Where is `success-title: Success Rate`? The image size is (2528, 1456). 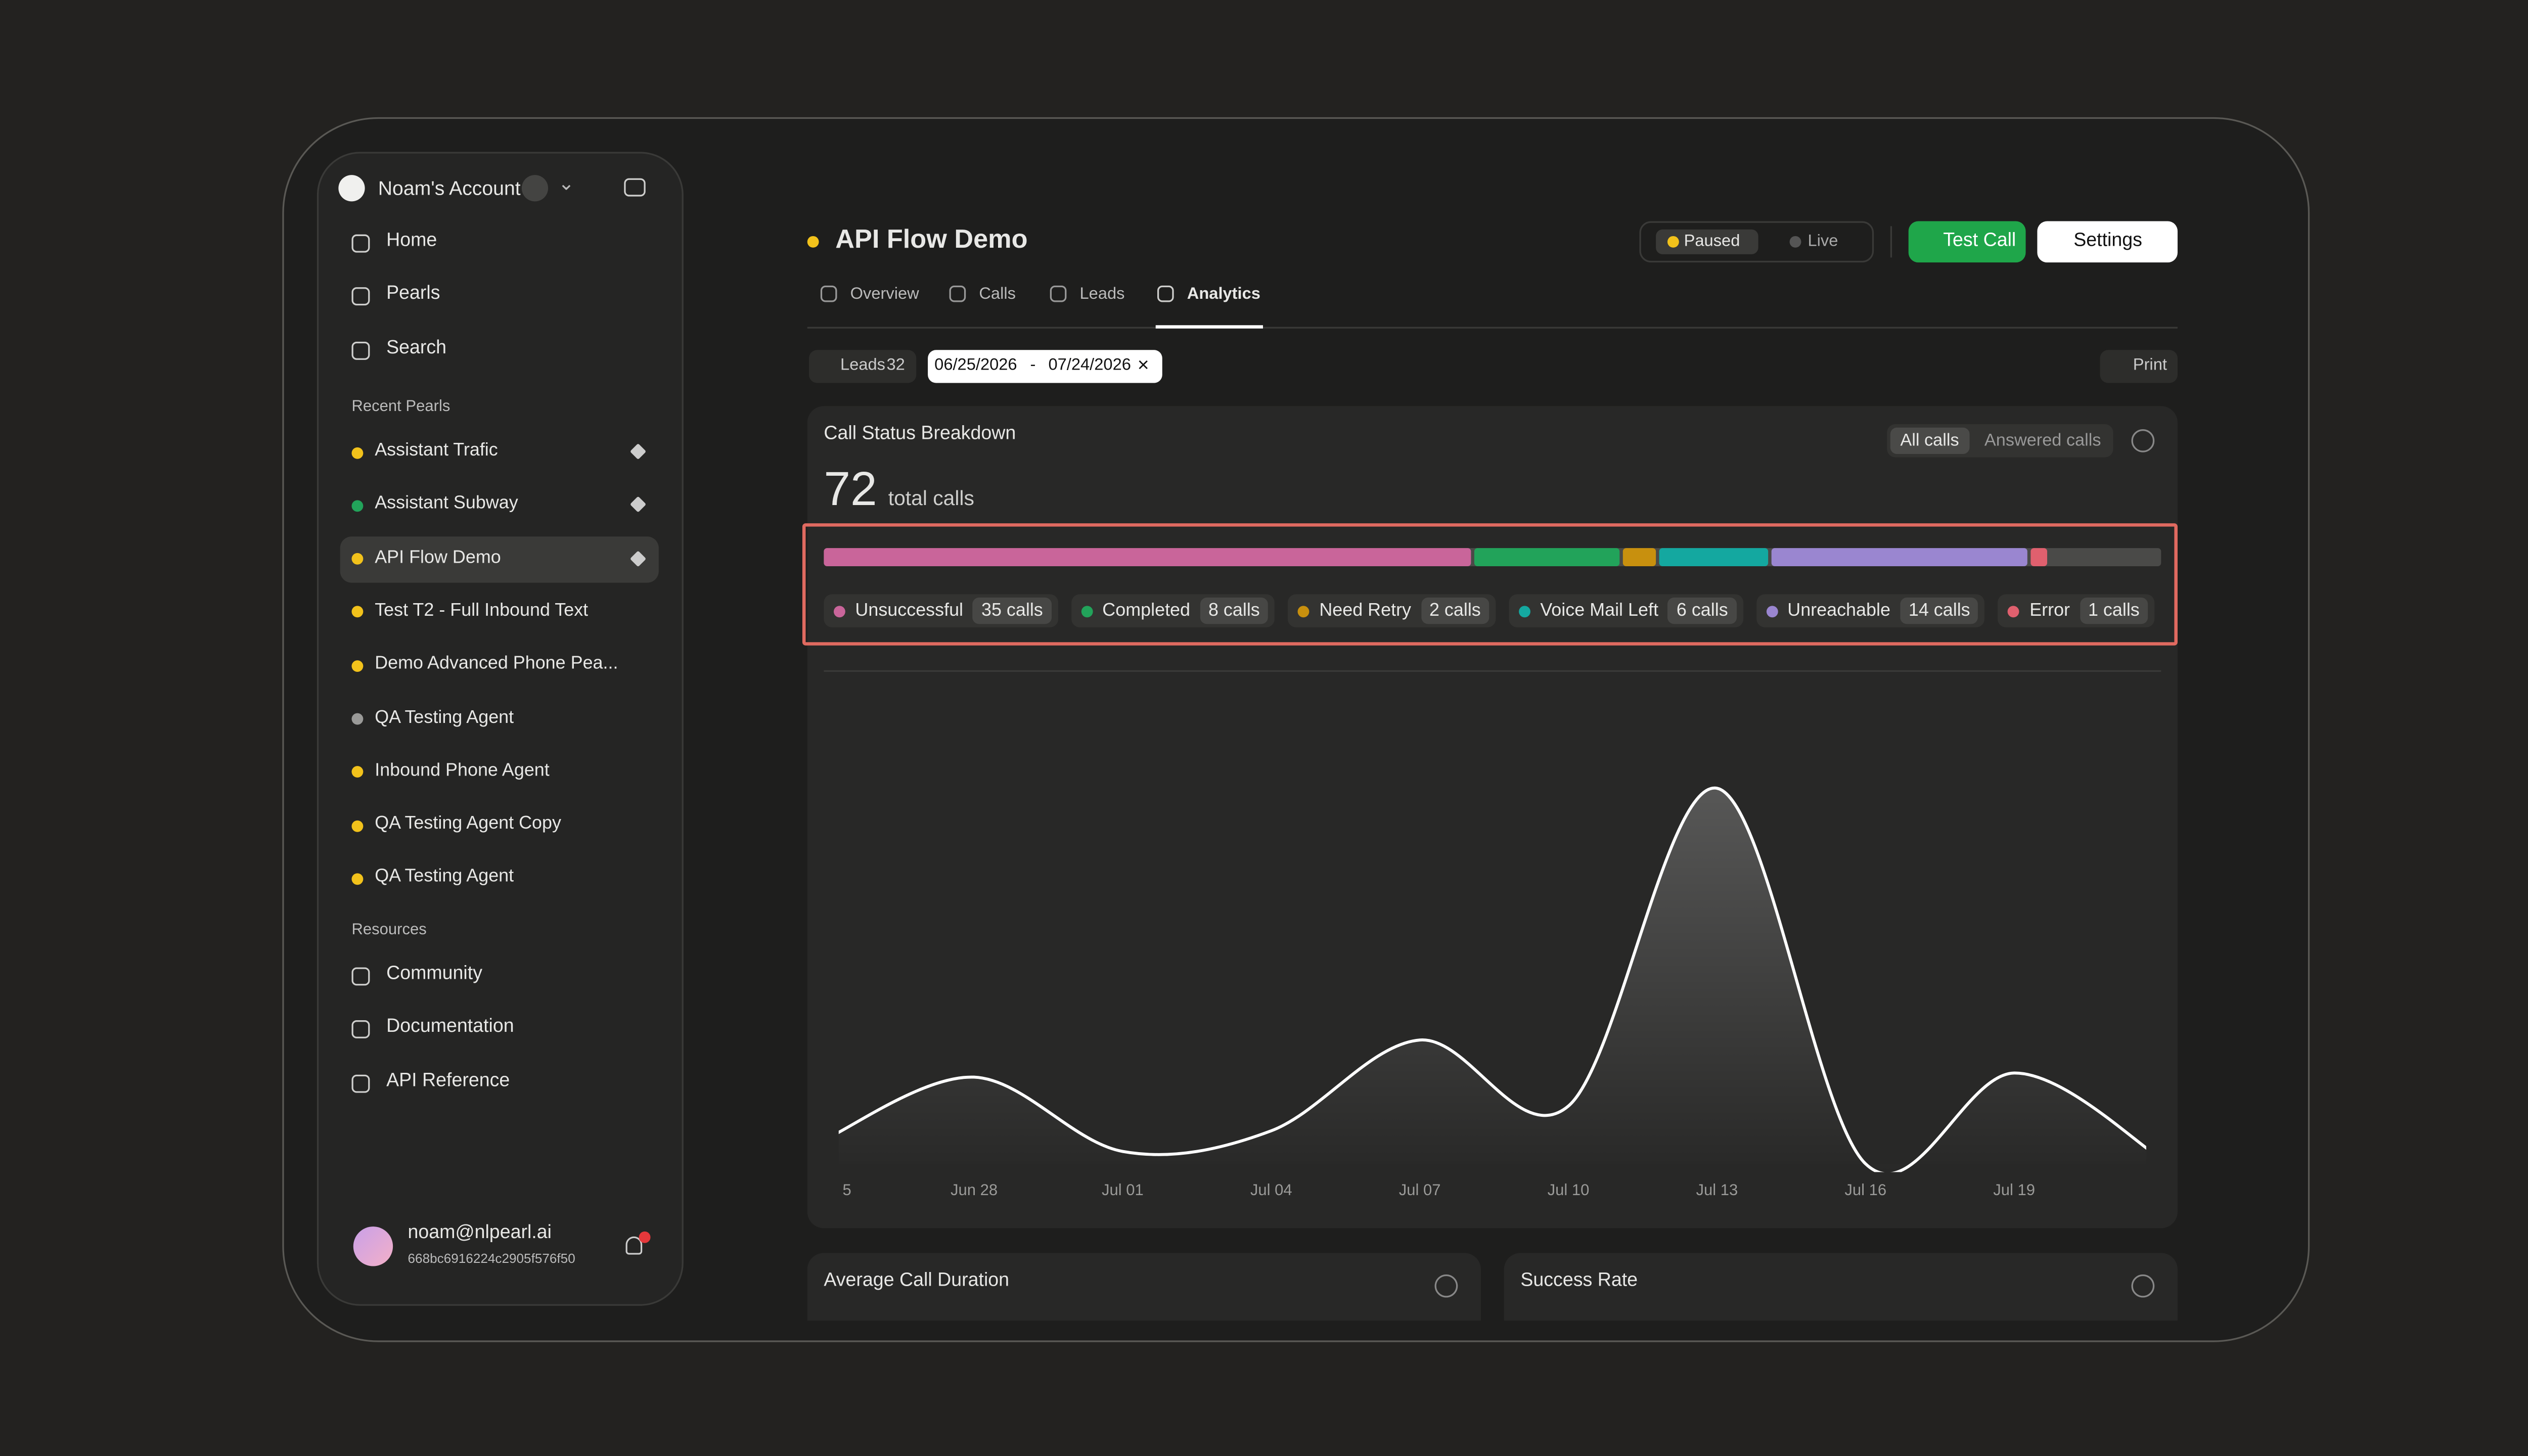
success-title: Success Rate is located at coordinates (1579, 1281).